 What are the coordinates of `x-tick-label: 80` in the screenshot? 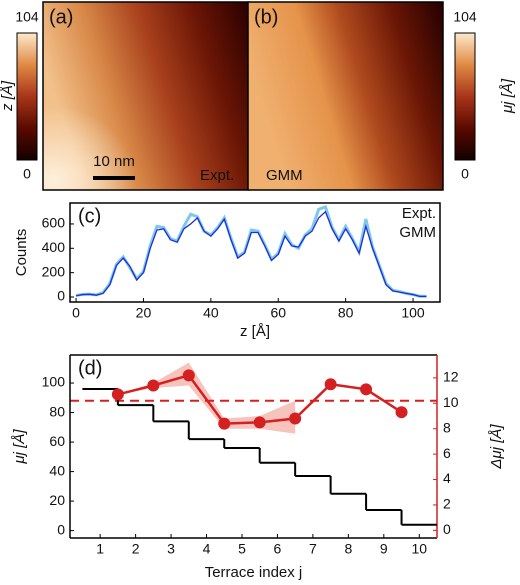 It's located at (346, 313).